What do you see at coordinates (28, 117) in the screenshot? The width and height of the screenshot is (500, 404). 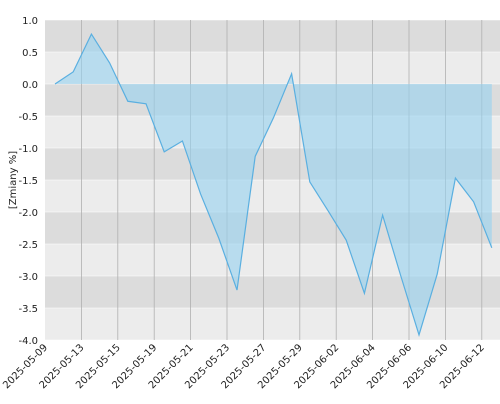 I see `y-tick-label: -0.5` at bounding box center [28, 117].